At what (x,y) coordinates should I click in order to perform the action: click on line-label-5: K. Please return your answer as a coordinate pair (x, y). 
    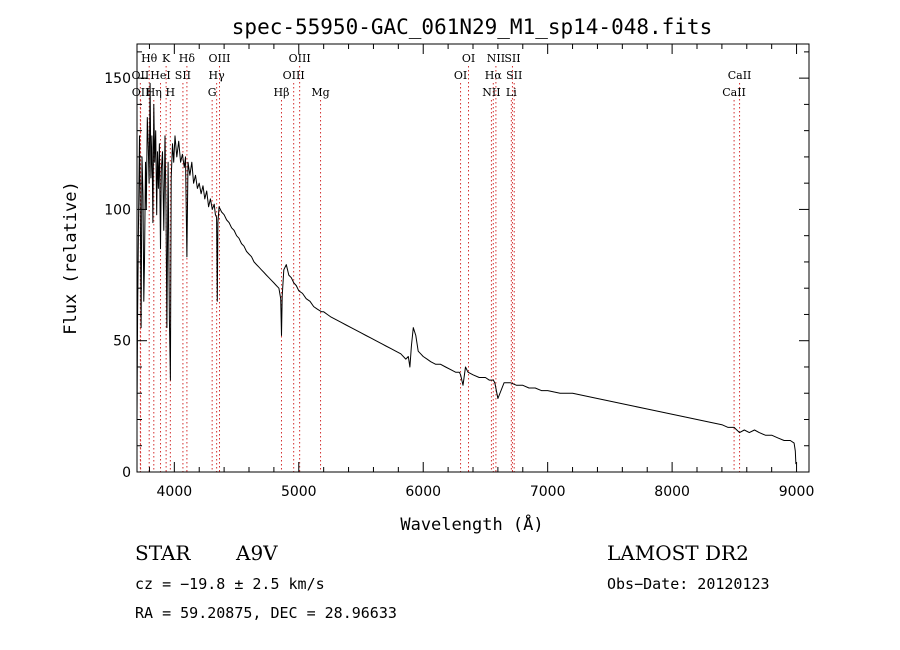
    Looking at the image, I should click on (166, 58).